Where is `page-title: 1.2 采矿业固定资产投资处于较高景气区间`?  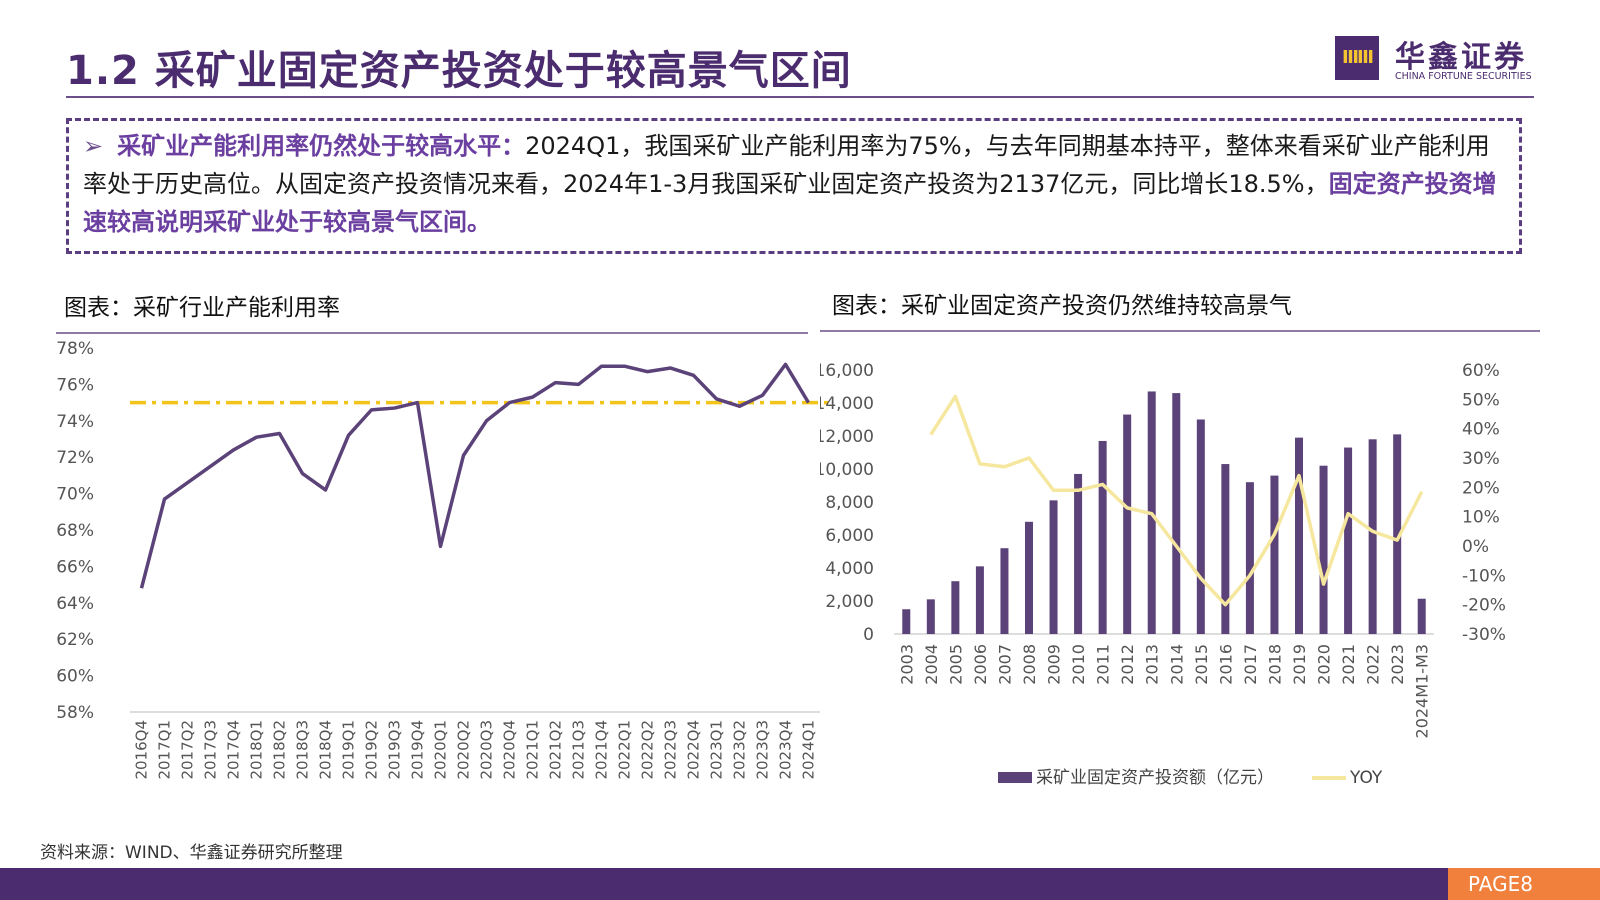 page-title: 1.2 采矿业固定资产投资处于较高景气区间 is located at coordinates (459, 71).